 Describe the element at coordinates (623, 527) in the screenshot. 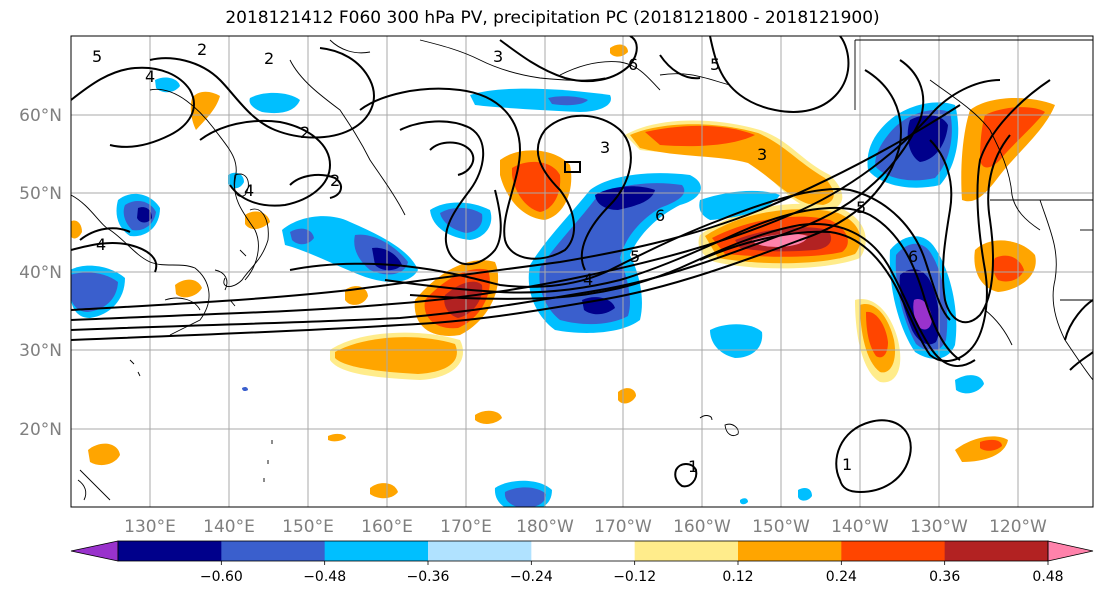

I see `lon-label-170w: 170°W` at that location.